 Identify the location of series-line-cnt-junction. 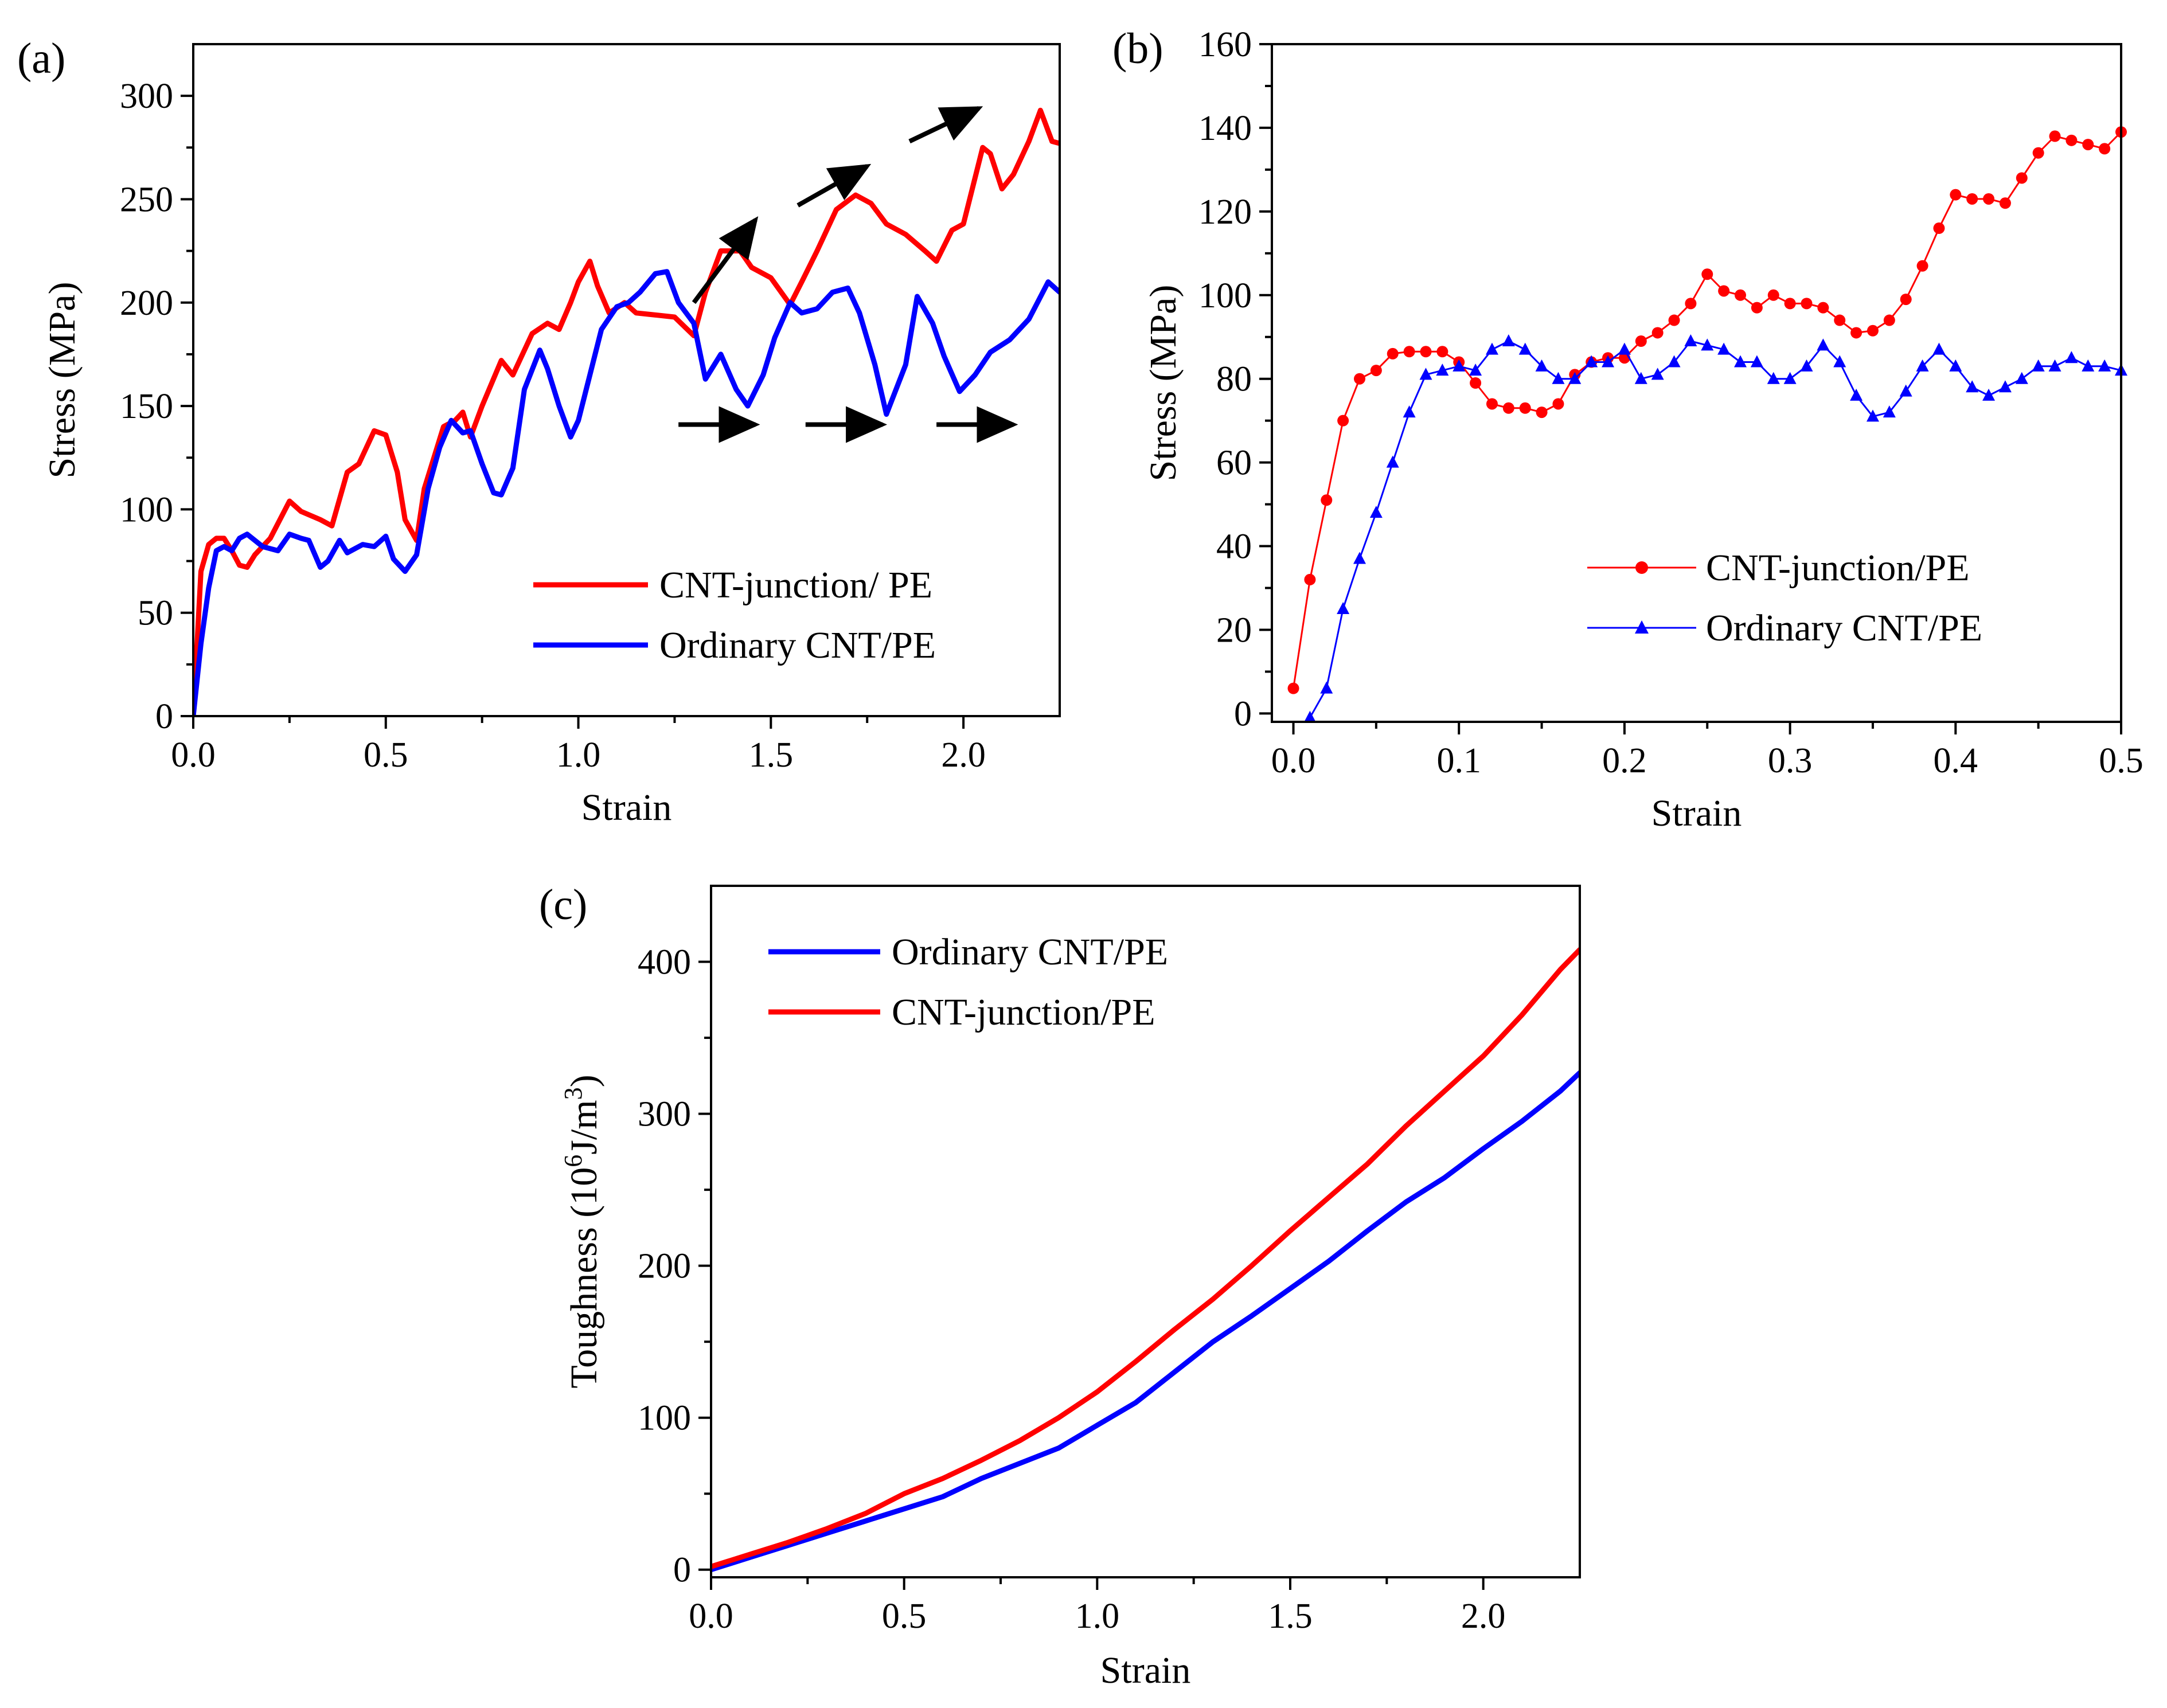
(1145, 1258).